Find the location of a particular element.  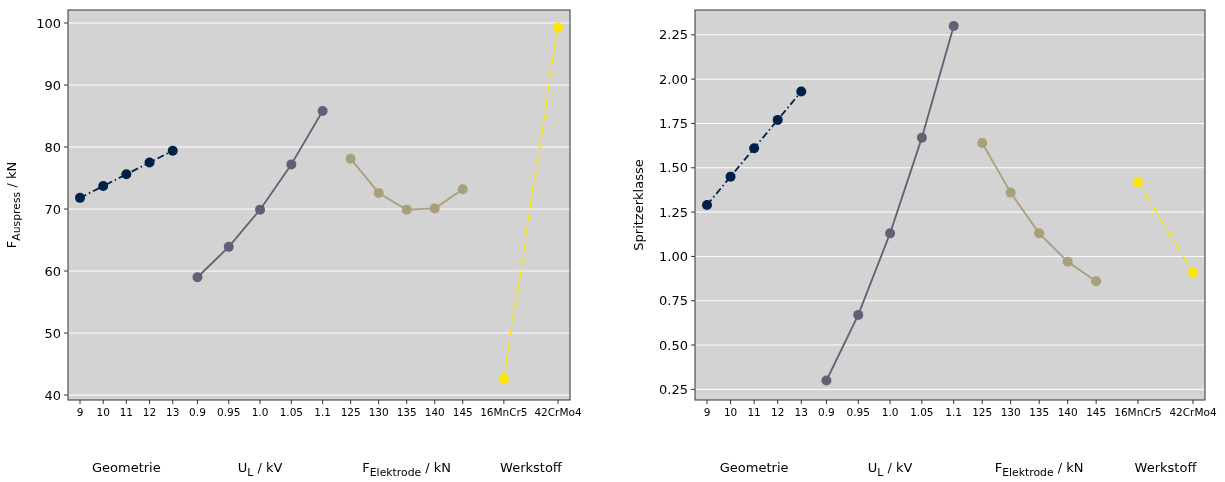

y-tick-label: 1.00 is located at coordinates (673, 256).